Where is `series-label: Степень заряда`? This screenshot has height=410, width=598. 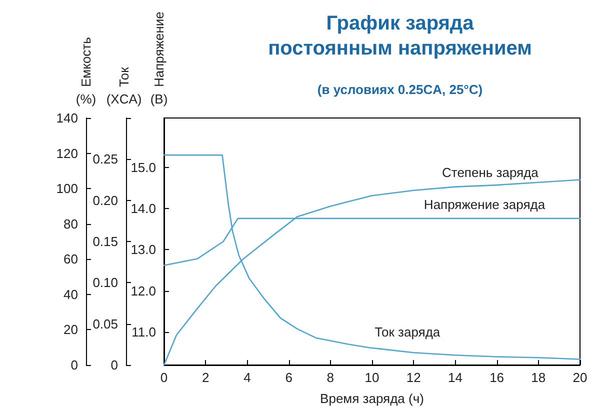 series-label: Степень заряда is located at coordinates (491, 172).